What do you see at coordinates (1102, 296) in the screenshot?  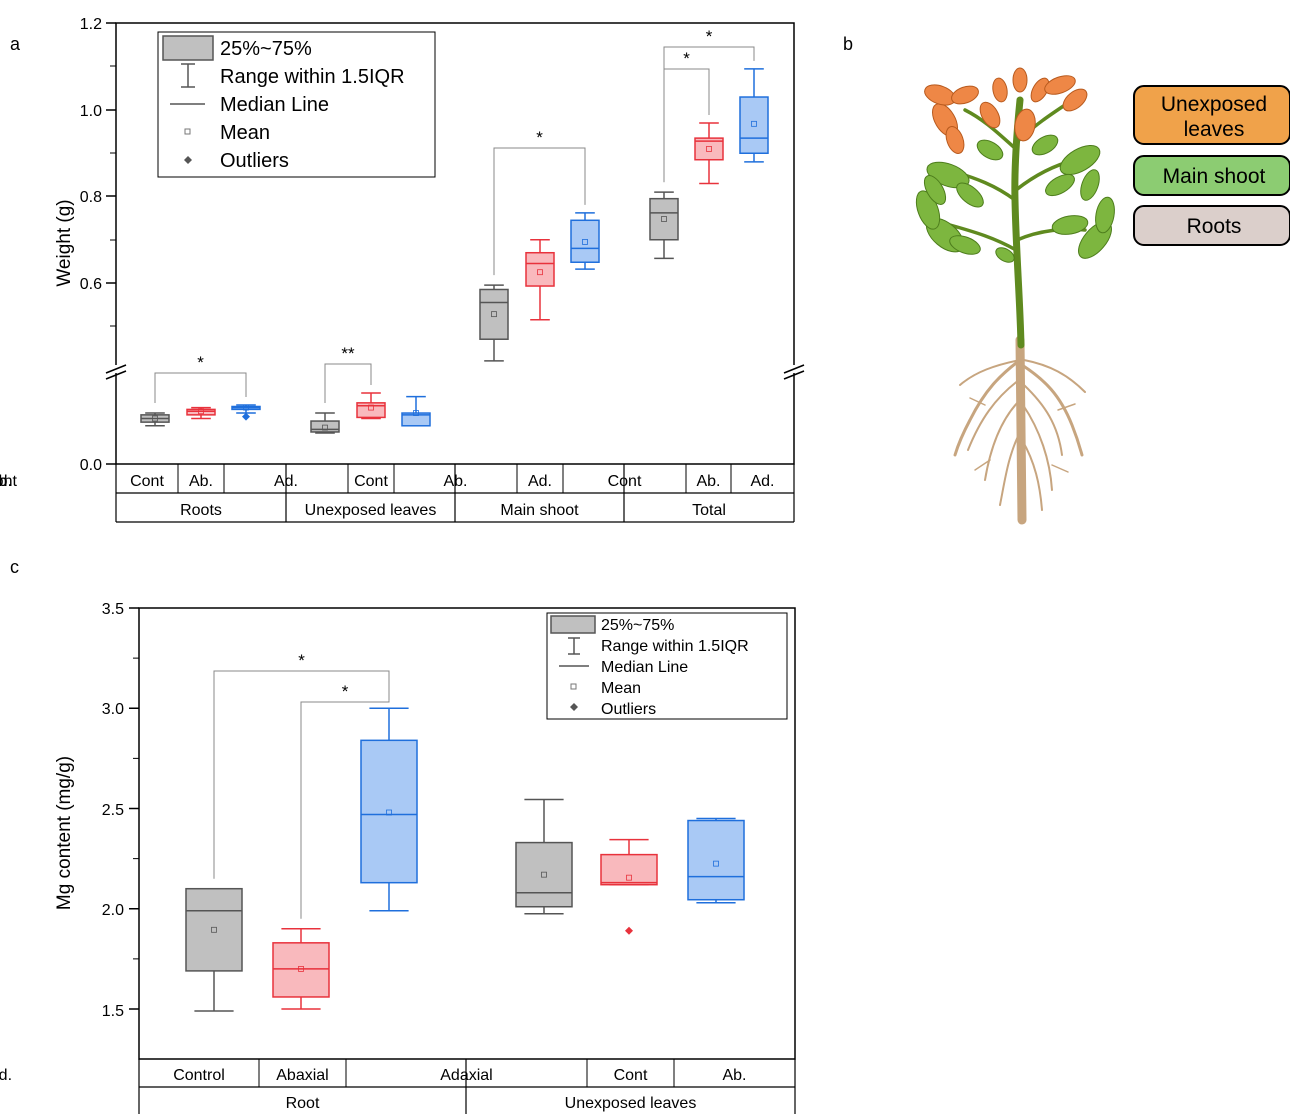 I see `plant-illustration: Unexposed leaves Main shoot Roots` at bounding box center [1102, 296].